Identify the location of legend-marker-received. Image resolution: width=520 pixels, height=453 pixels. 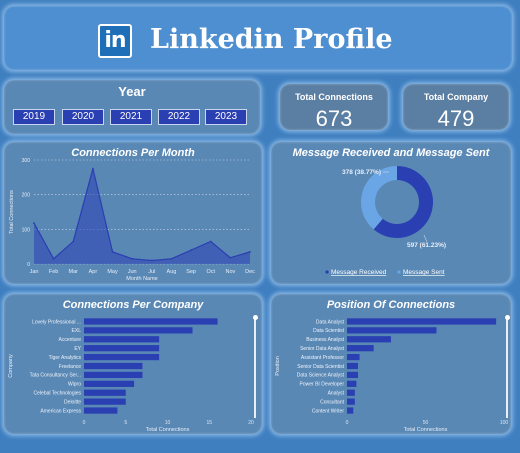
(327, 272).